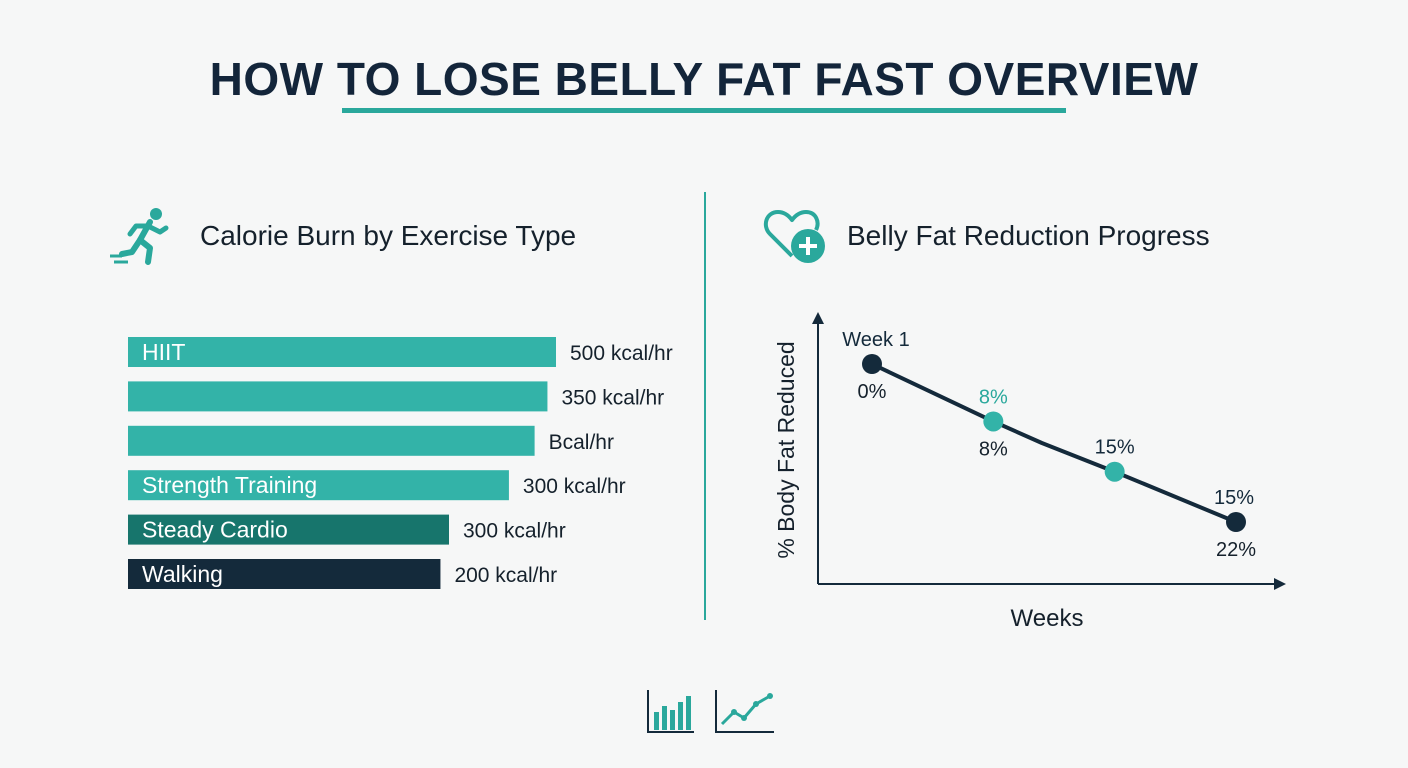 This screenshot has height=768, width=1408. What do you see at coordinates (1054, 443) in the screenshot?
I see `fat-reduction-line` at bounding box center [1054, 443].